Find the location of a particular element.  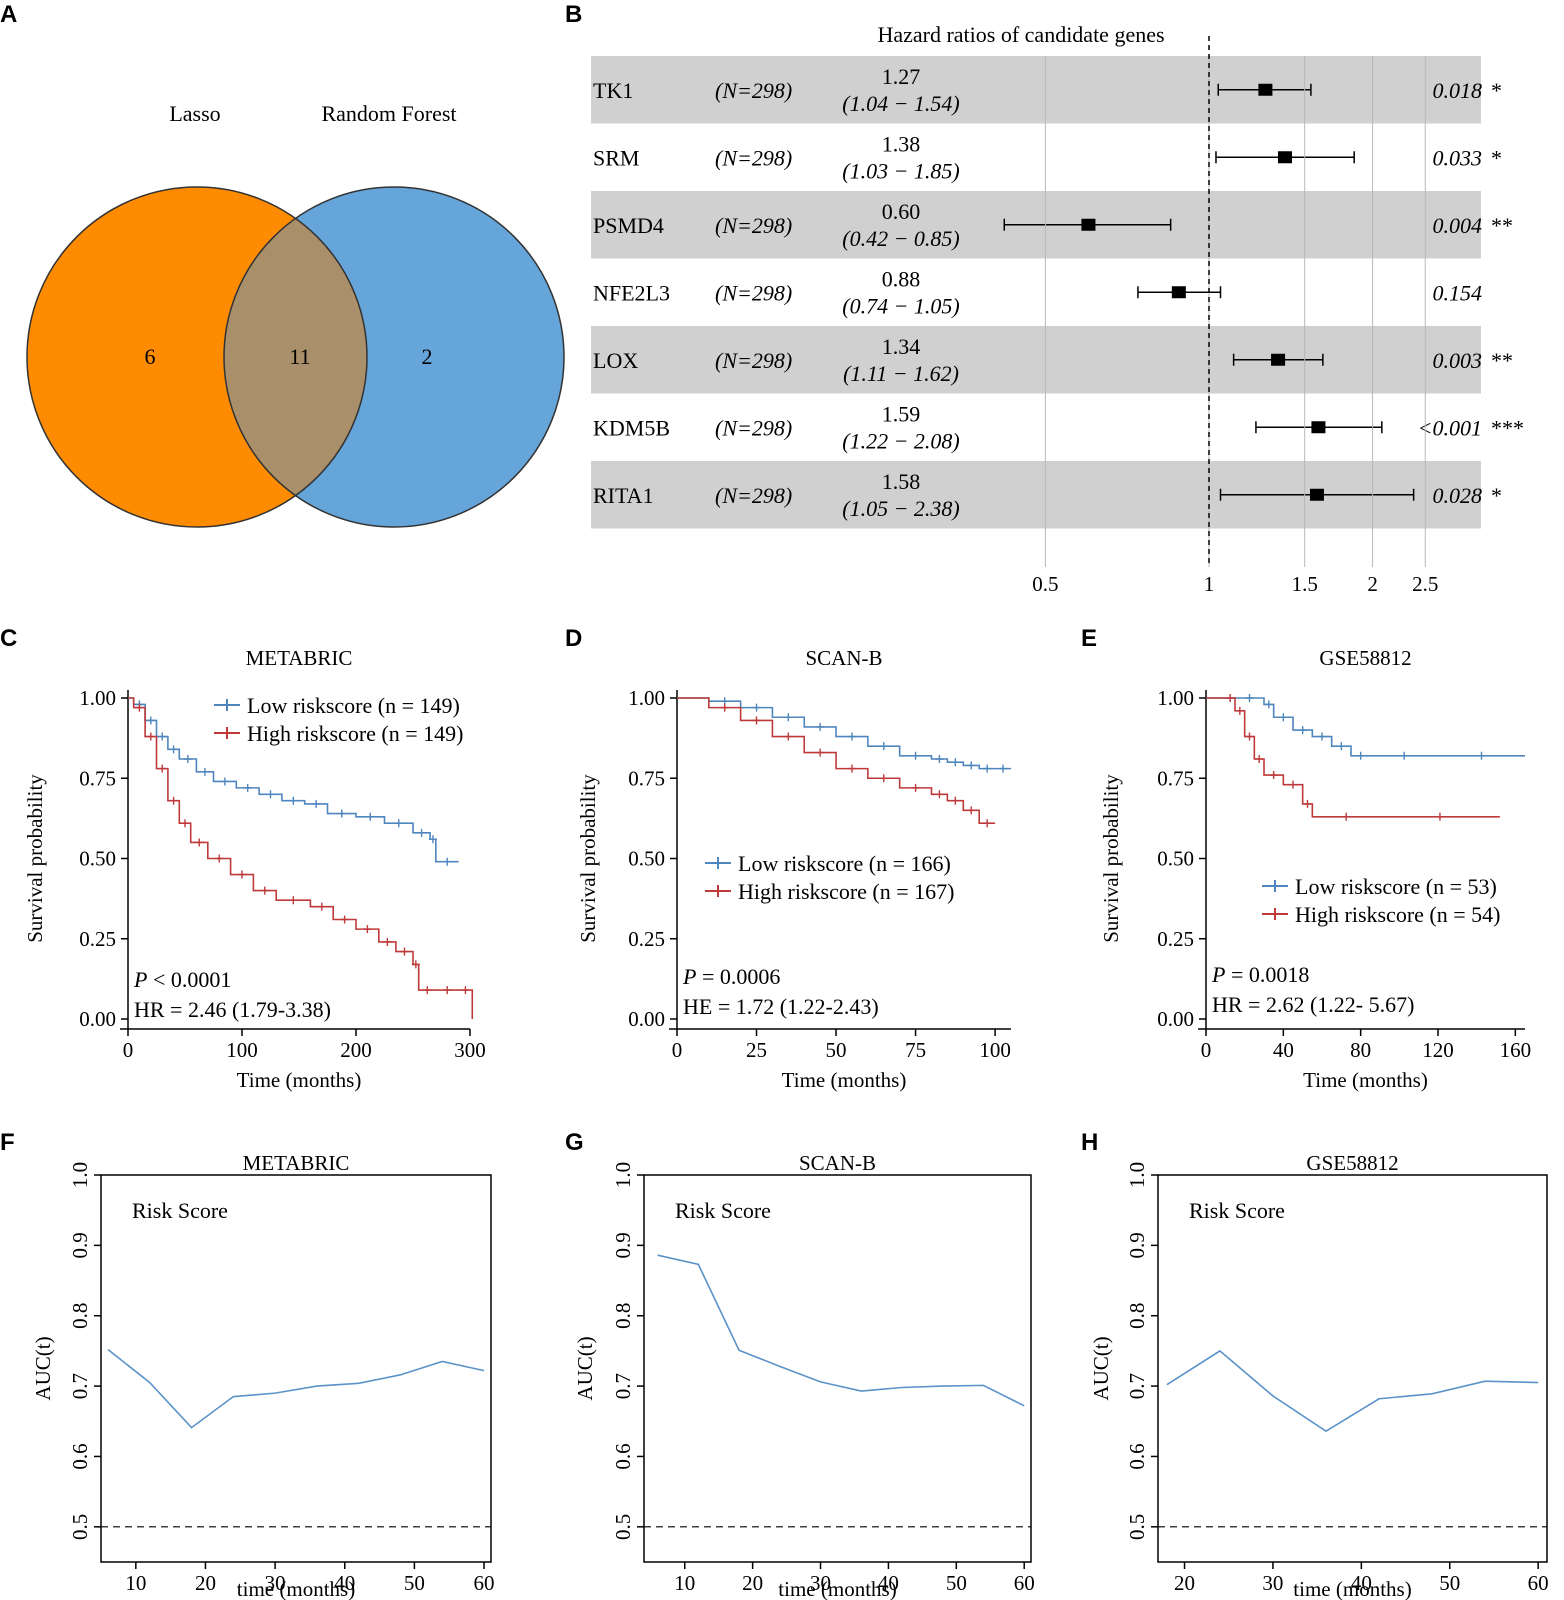

y-tick-label: 0.00 is located at coordinates (1175, 1019).